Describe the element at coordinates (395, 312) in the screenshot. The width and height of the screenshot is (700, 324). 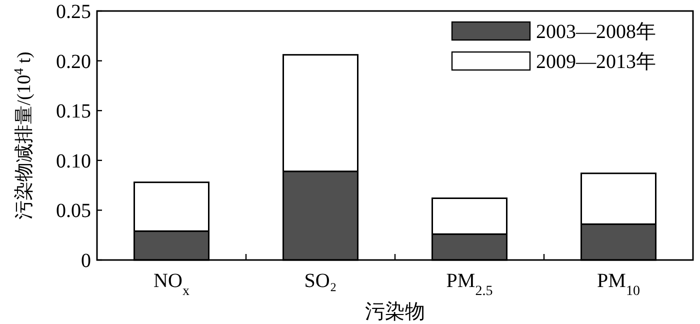
I see `x-axis-title: 污染物` at that location.